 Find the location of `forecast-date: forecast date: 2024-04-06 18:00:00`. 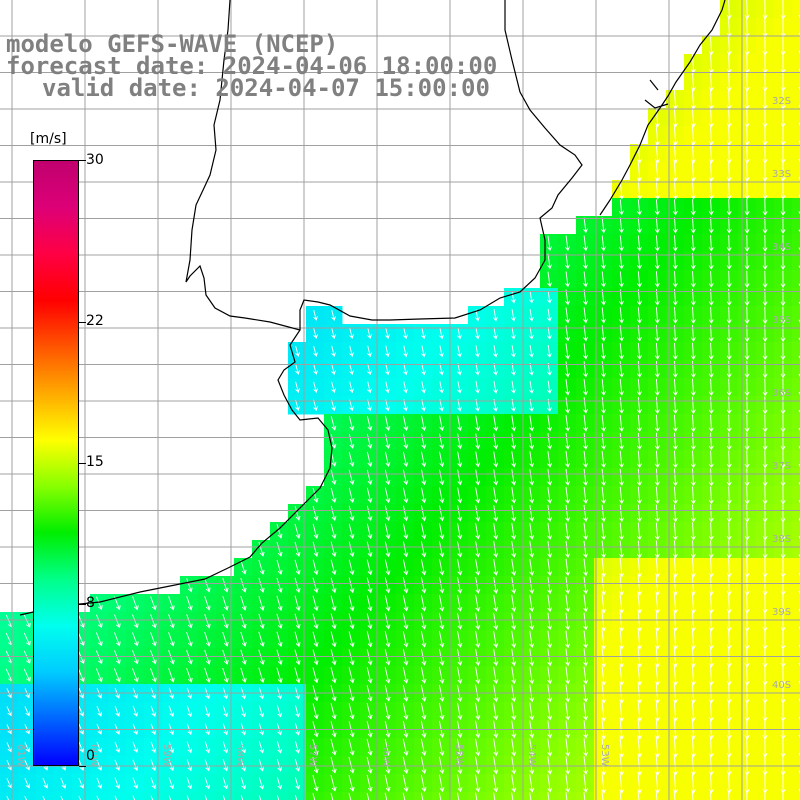

forecast-date: forecast date: 2024-04-06 18:00:00 is located at coordinates (252, 66).